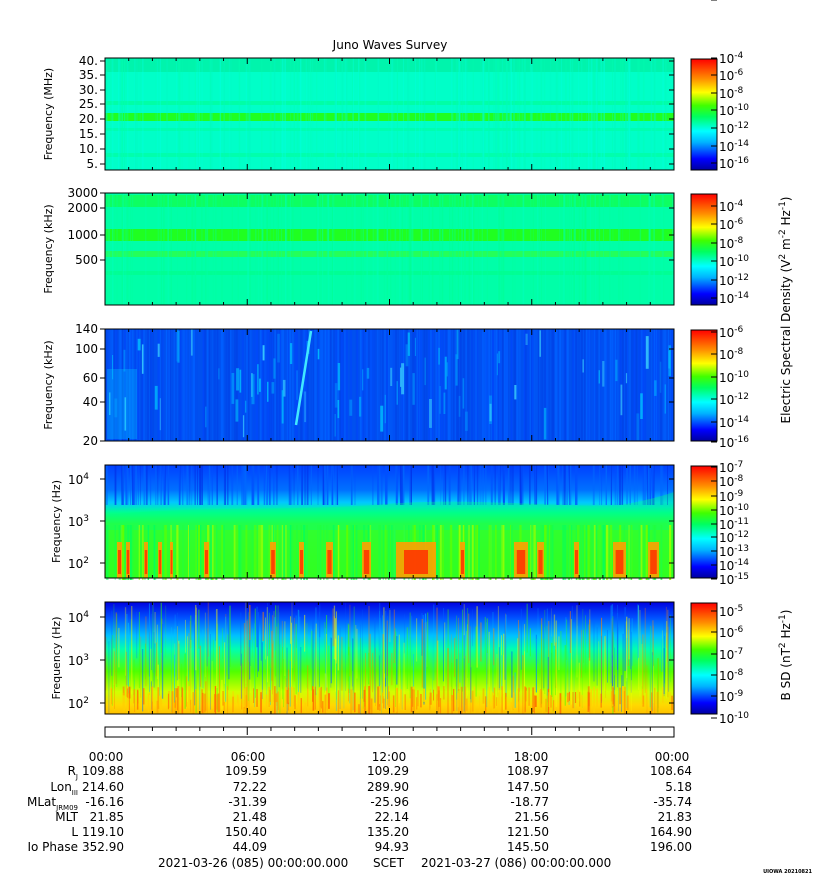  What do you see at coordinates (88, 149) in the screenshot?
I see `y-tick-label: 10.` at bounding box center [88, 149].